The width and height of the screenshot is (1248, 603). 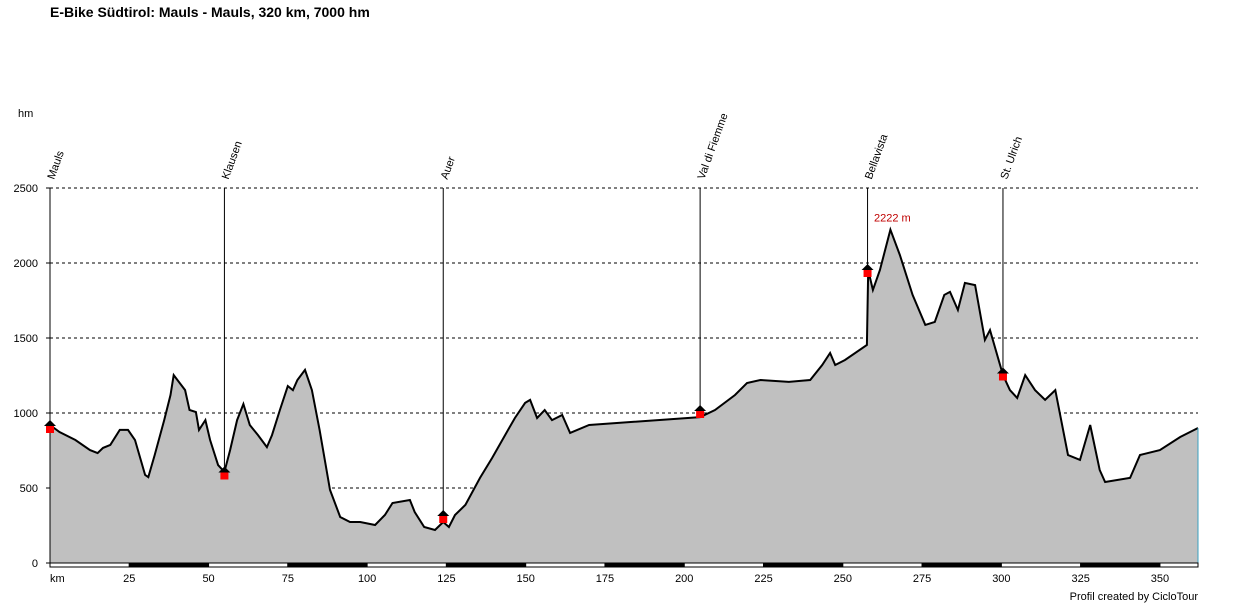 What do you see at coordinates (26, 339) in the screenshot?
I see `y-tick-label: 1500` at bounding box center [26, 339].